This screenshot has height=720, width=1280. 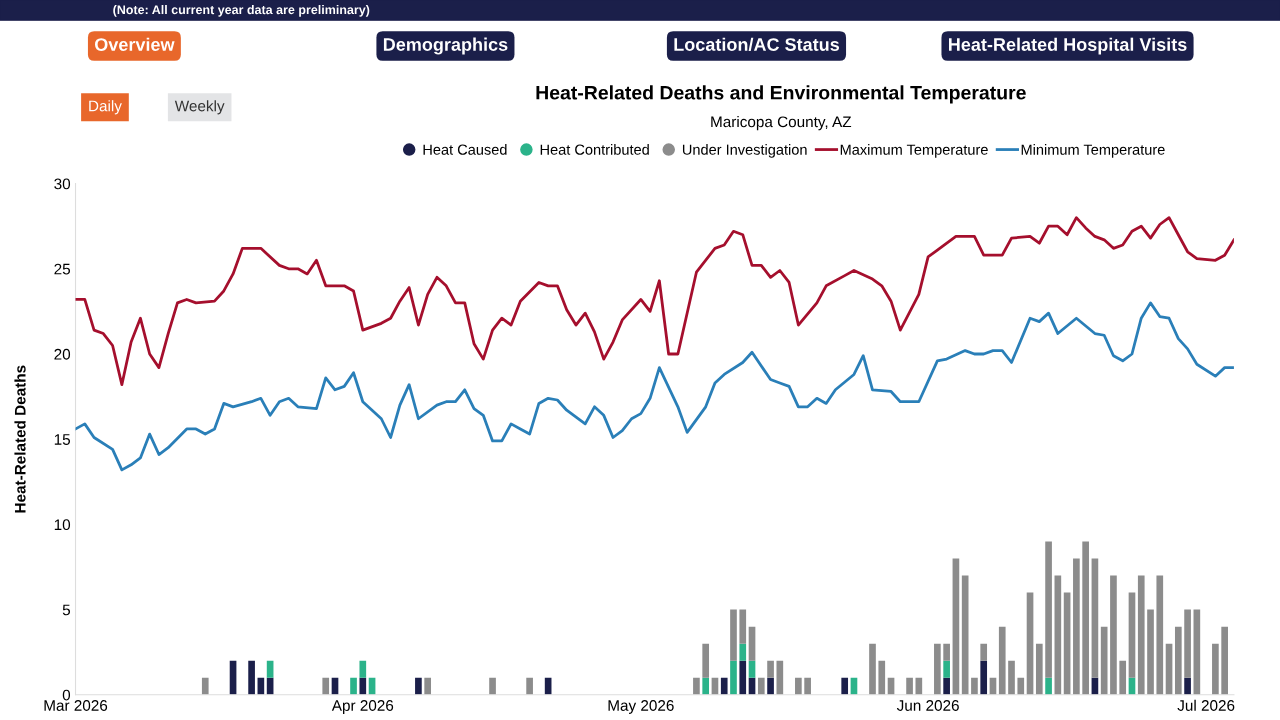 I want to click on legend-label: Heat Contributed, so click(x=594, y=149).